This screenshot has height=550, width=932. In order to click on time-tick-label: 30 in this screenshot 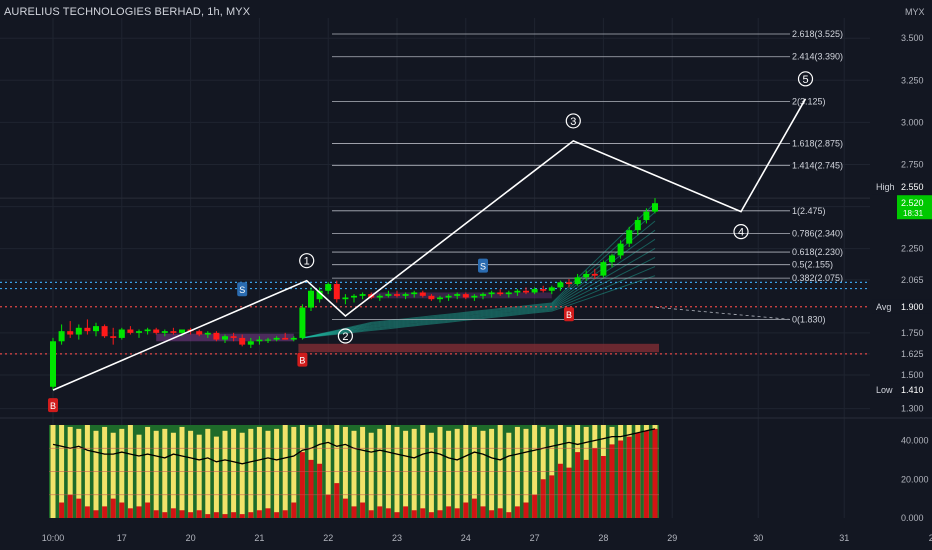, I will do `click(758, 538)`.